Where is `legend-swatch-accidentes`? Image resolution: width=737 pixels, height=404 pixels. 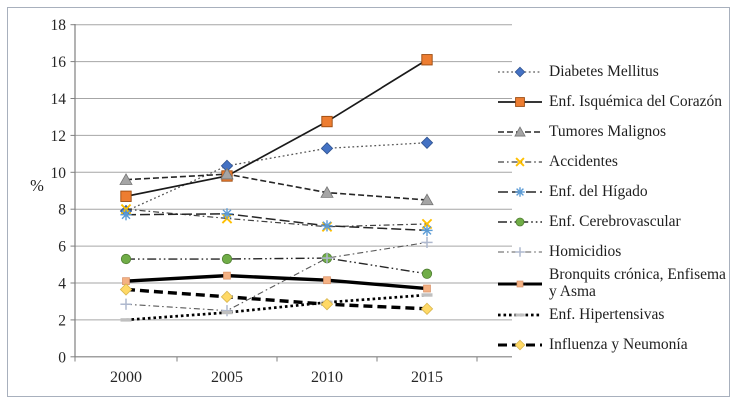 legend-swatch-accidentes is located at coordinates (520, 162).